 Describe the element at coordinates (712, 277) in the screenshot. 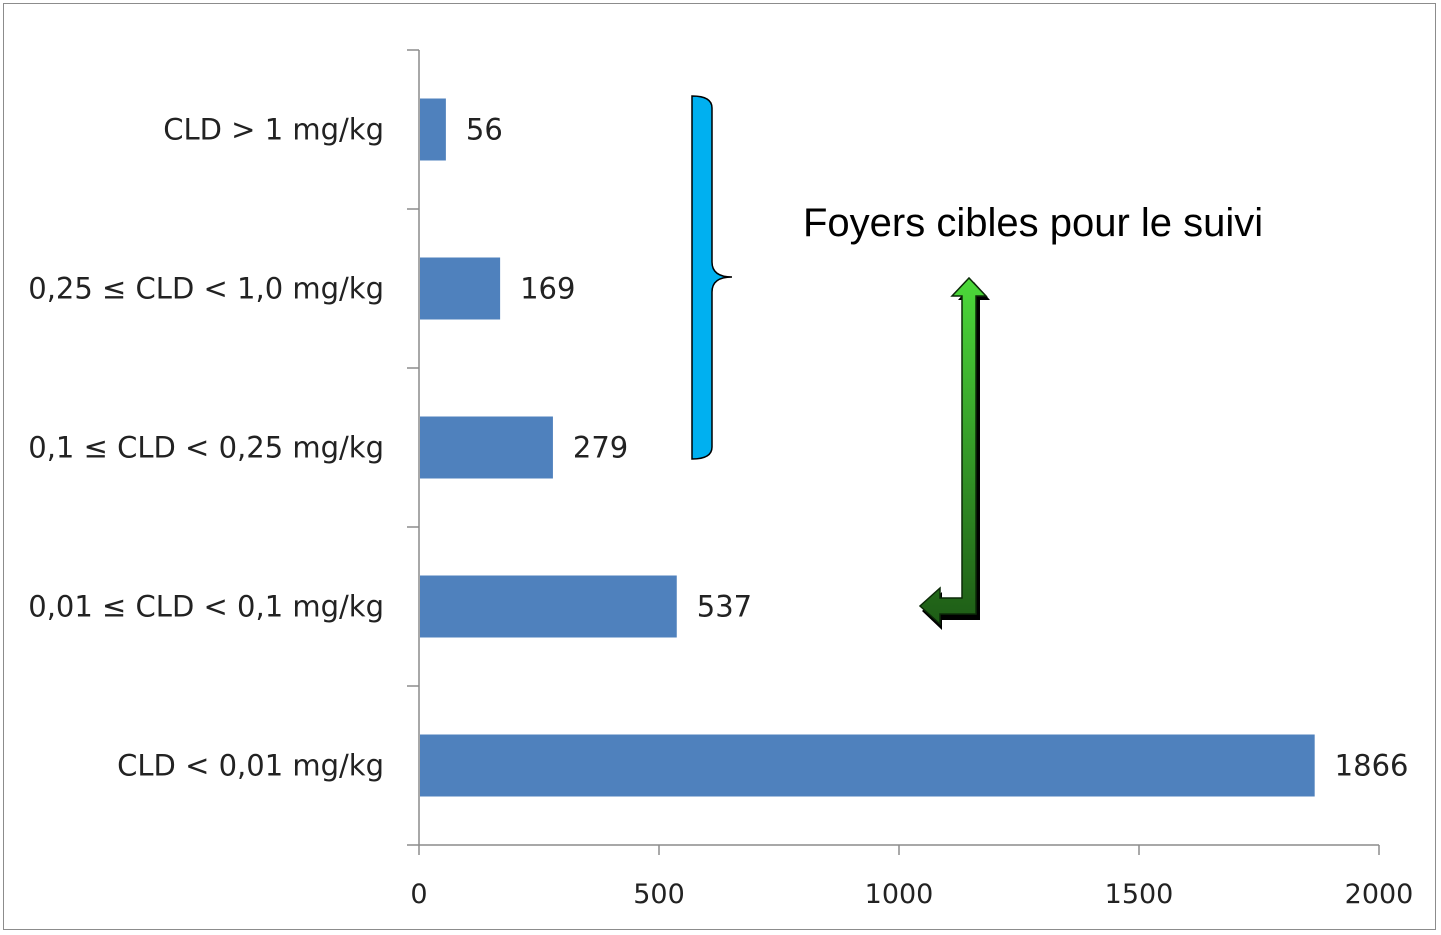

I see `curly-bracket` at that location.